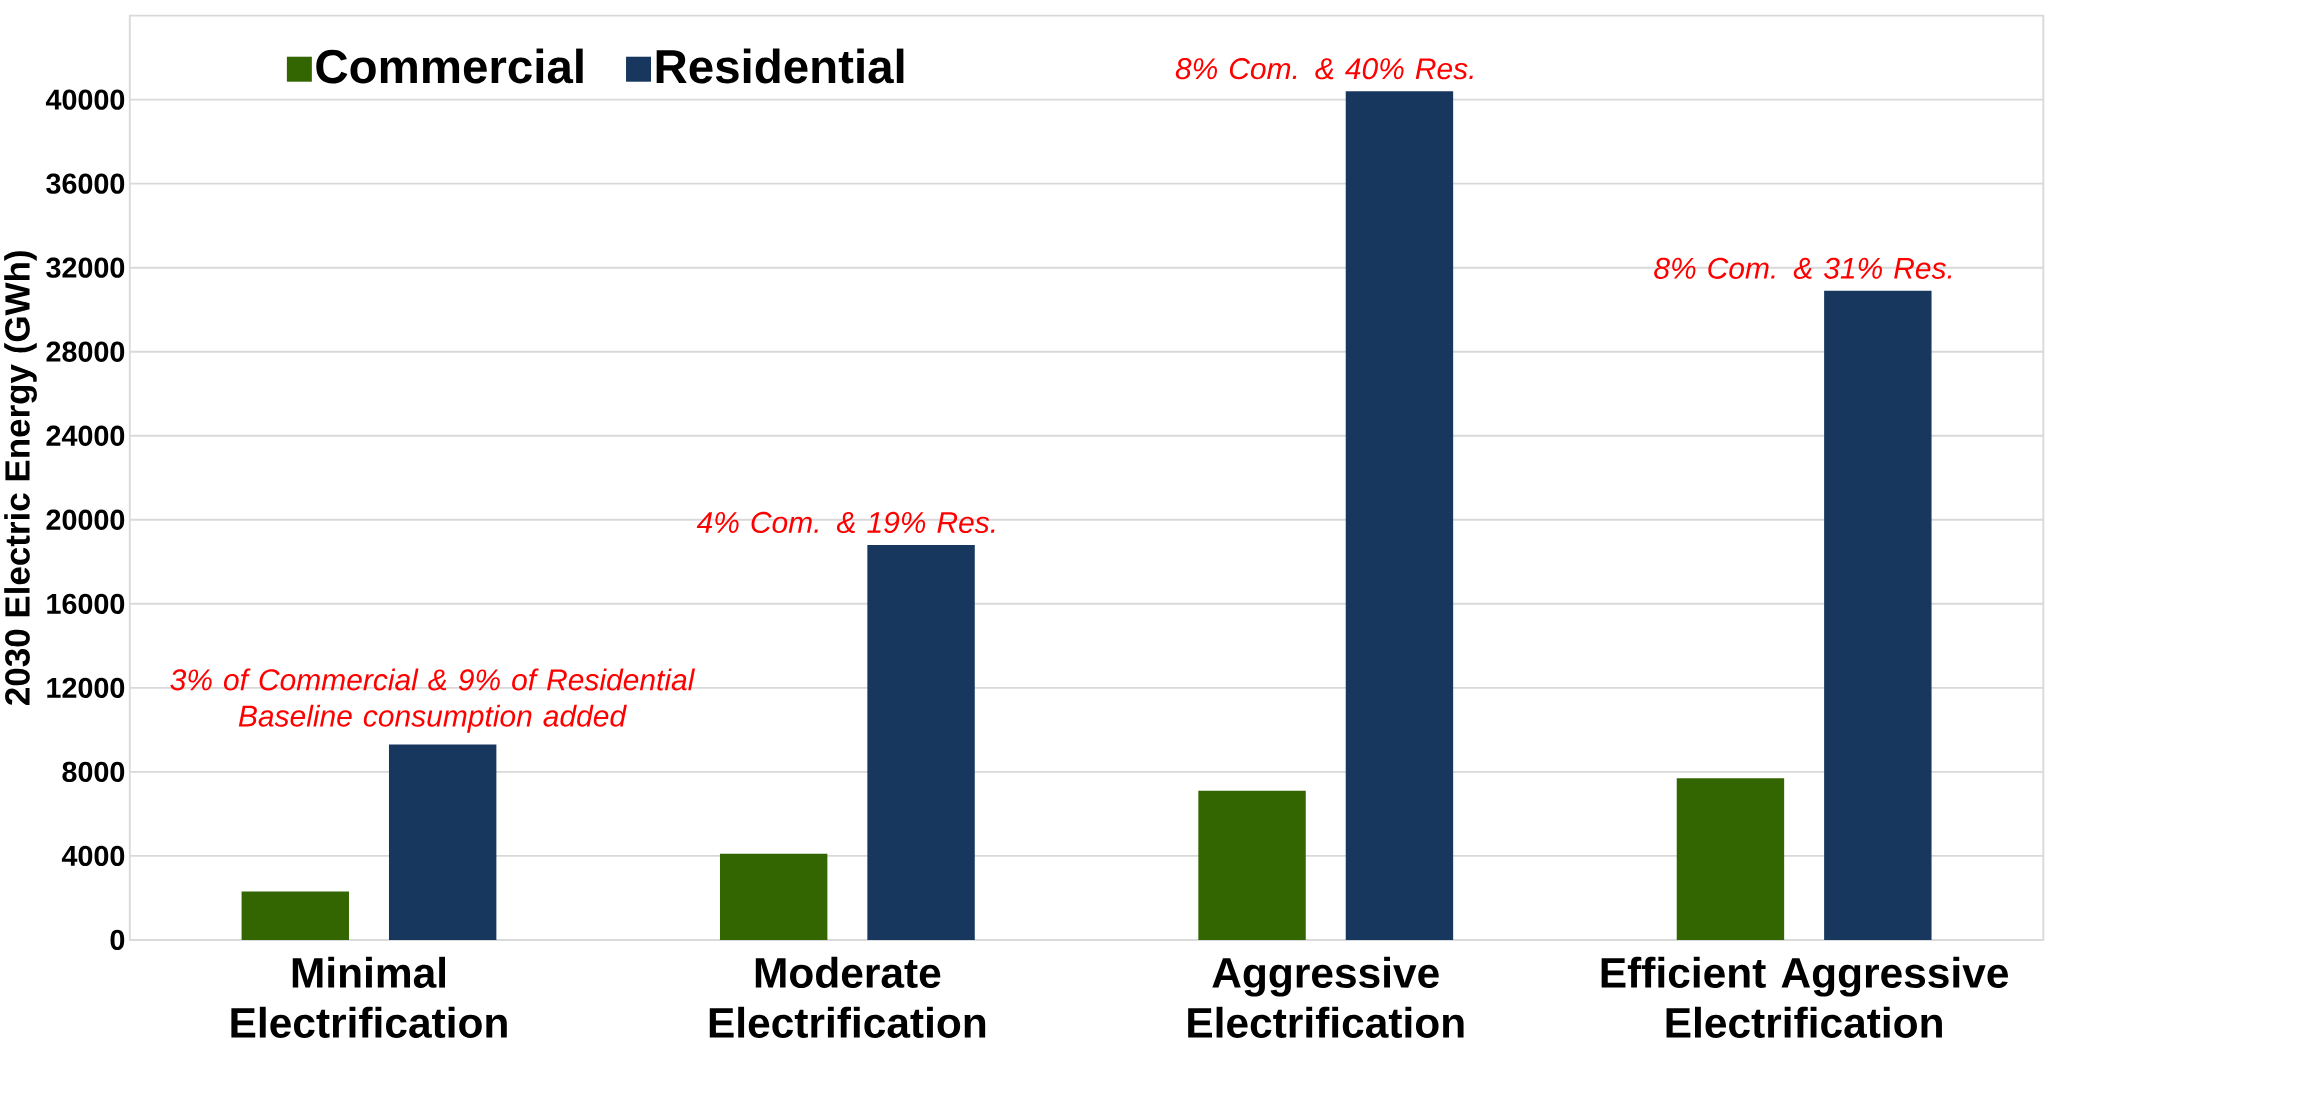  I want to click on y-axis-title: 2030 Electric Energy (GWh), so click(20, 478).